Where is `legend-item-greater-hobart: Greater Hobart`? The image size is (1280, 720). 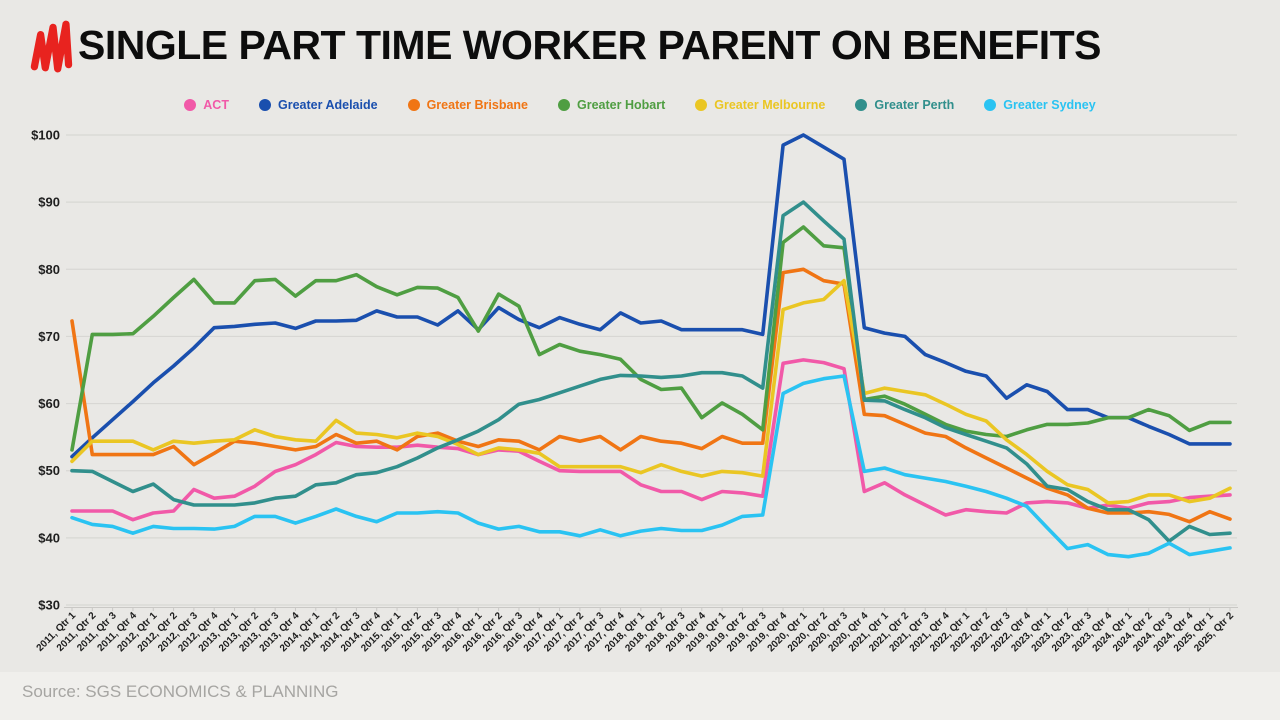 legend-item-greater-hobart: Greater Hobart is located at coordinates (611, 105).